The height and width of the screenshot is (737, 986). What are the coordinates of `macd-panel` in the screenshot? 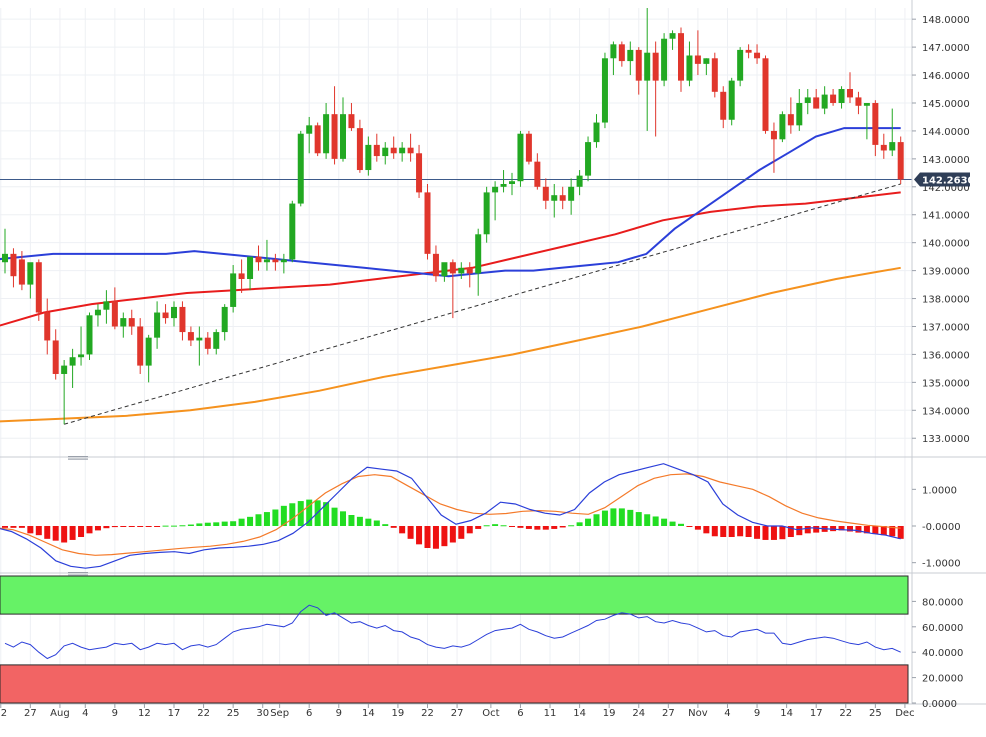 It's located at (452, 516).